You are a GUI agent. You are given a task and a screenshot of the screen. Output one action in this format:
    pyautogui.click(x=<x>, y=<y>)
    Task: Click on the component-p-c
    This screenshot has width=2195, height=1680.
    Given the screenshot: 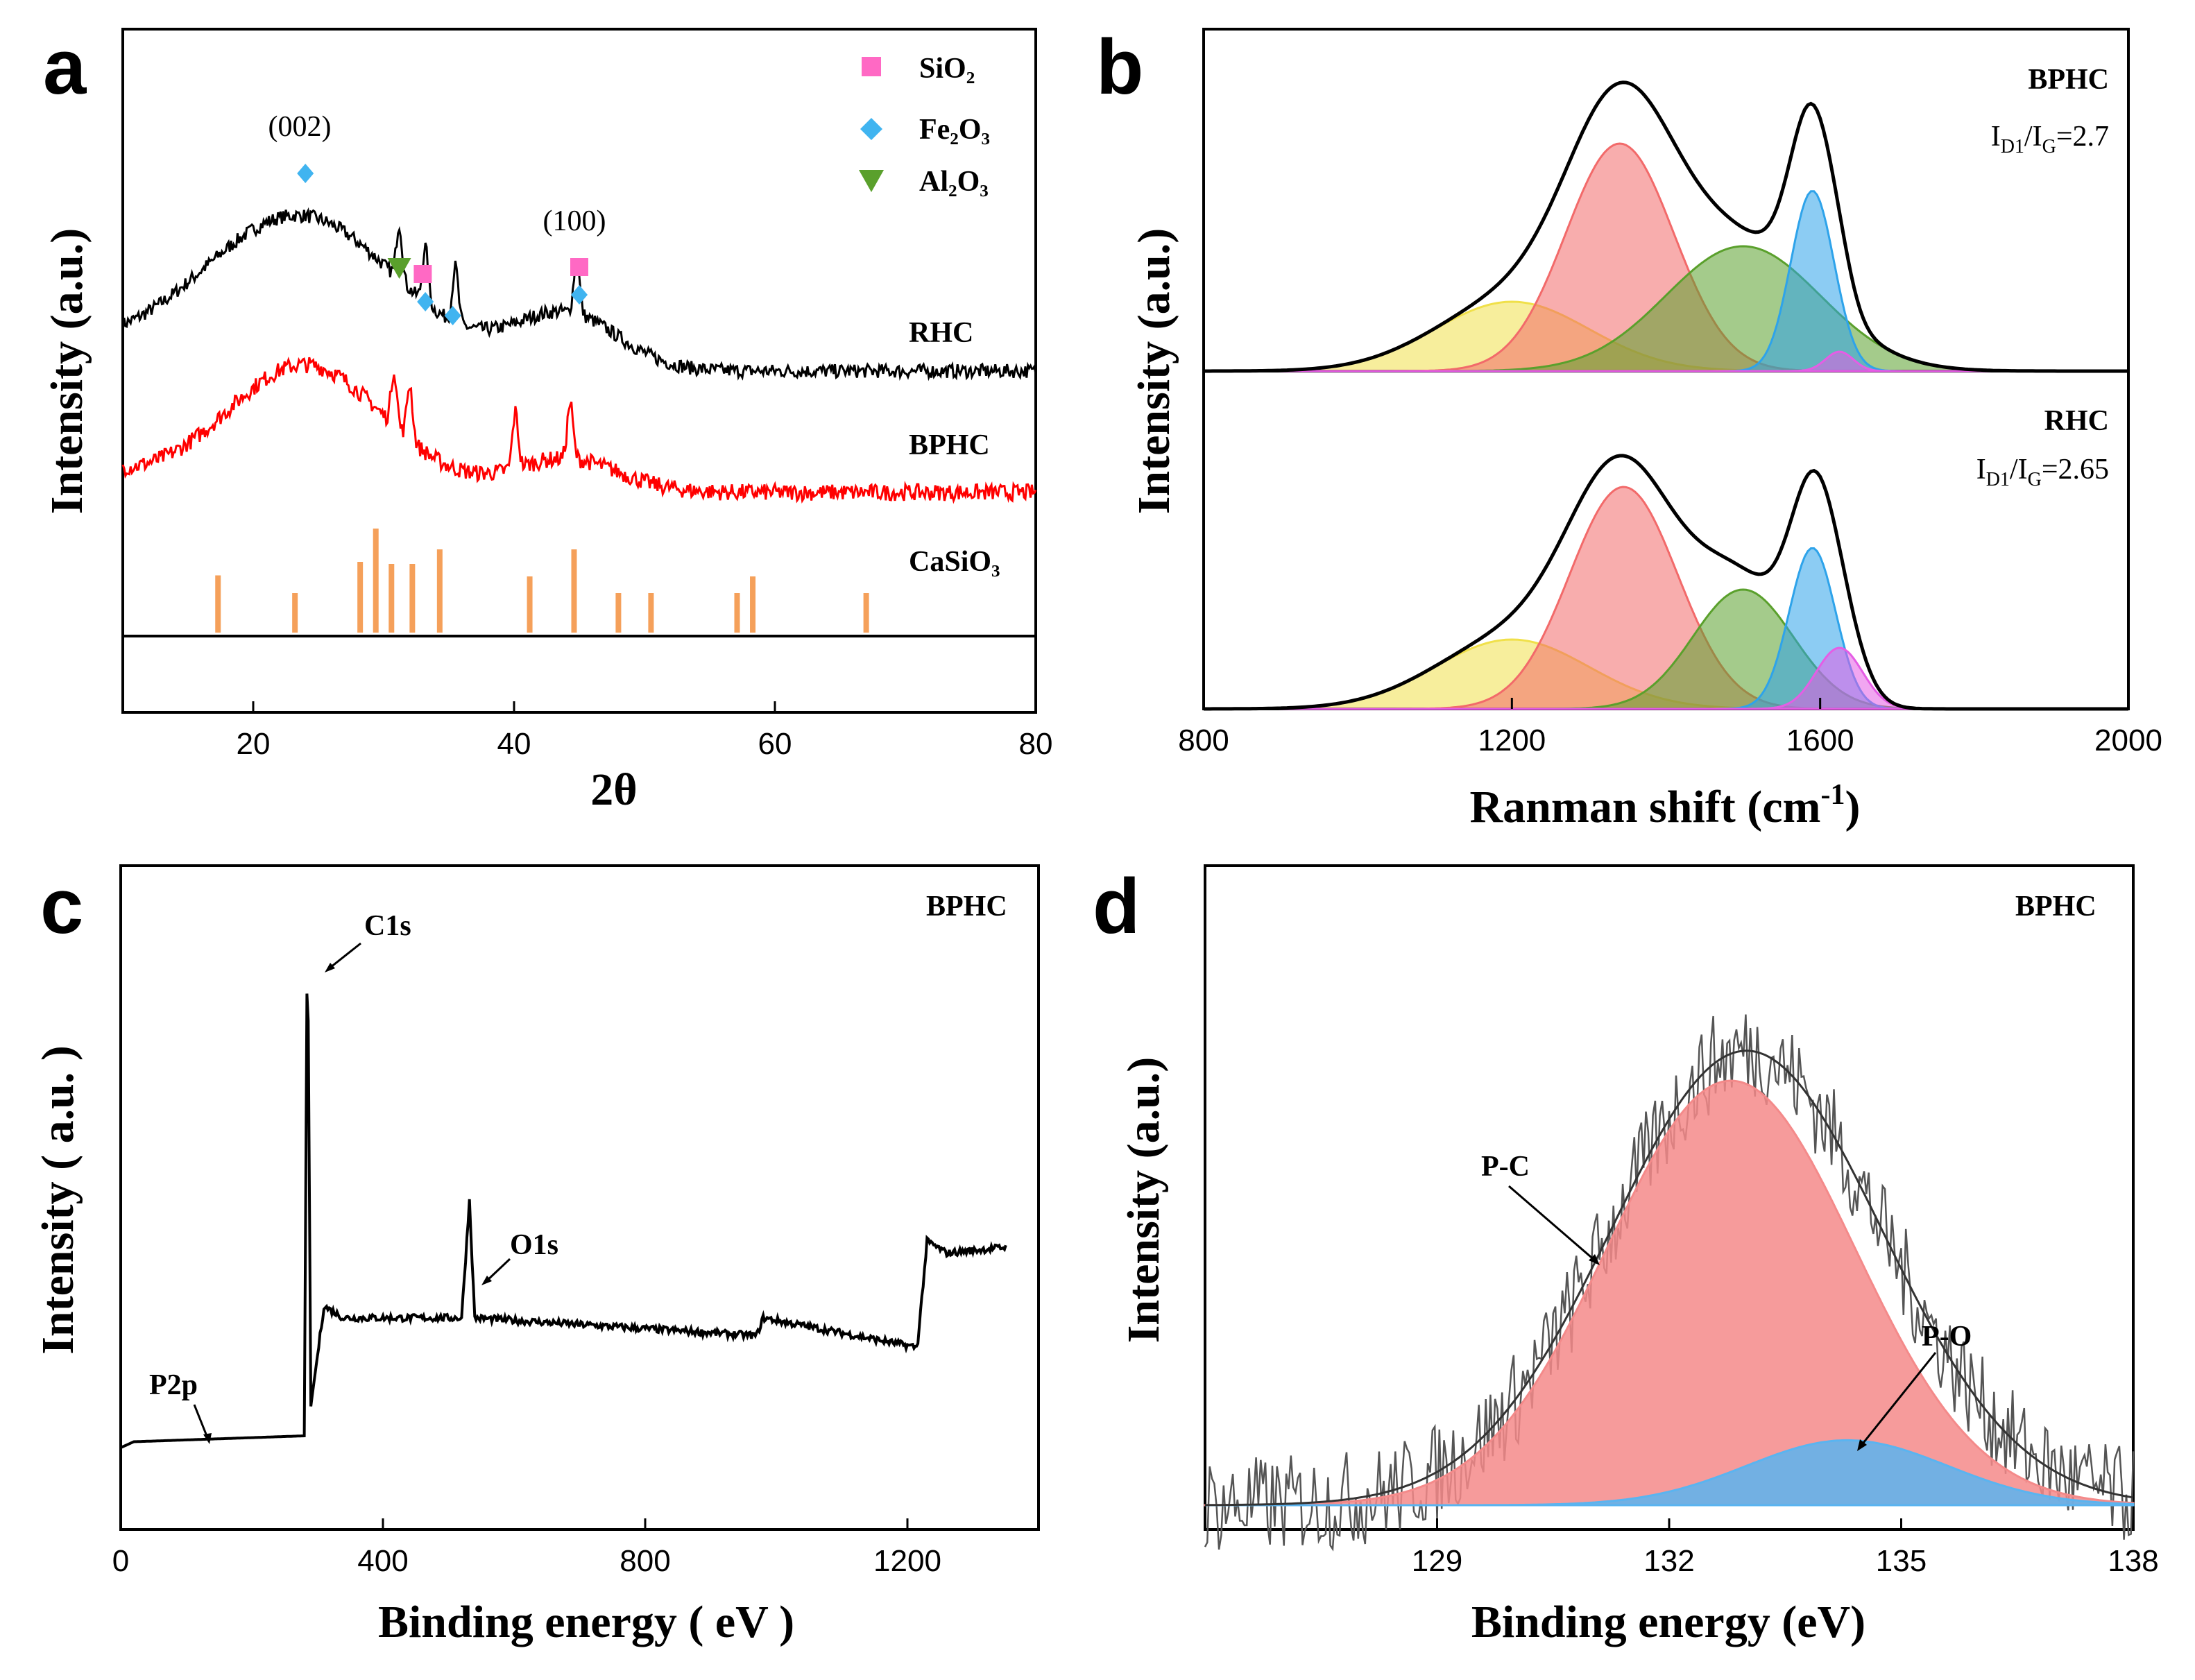 What is the action you would take?
    pyautogui.click(x=1669, y=1293)
    